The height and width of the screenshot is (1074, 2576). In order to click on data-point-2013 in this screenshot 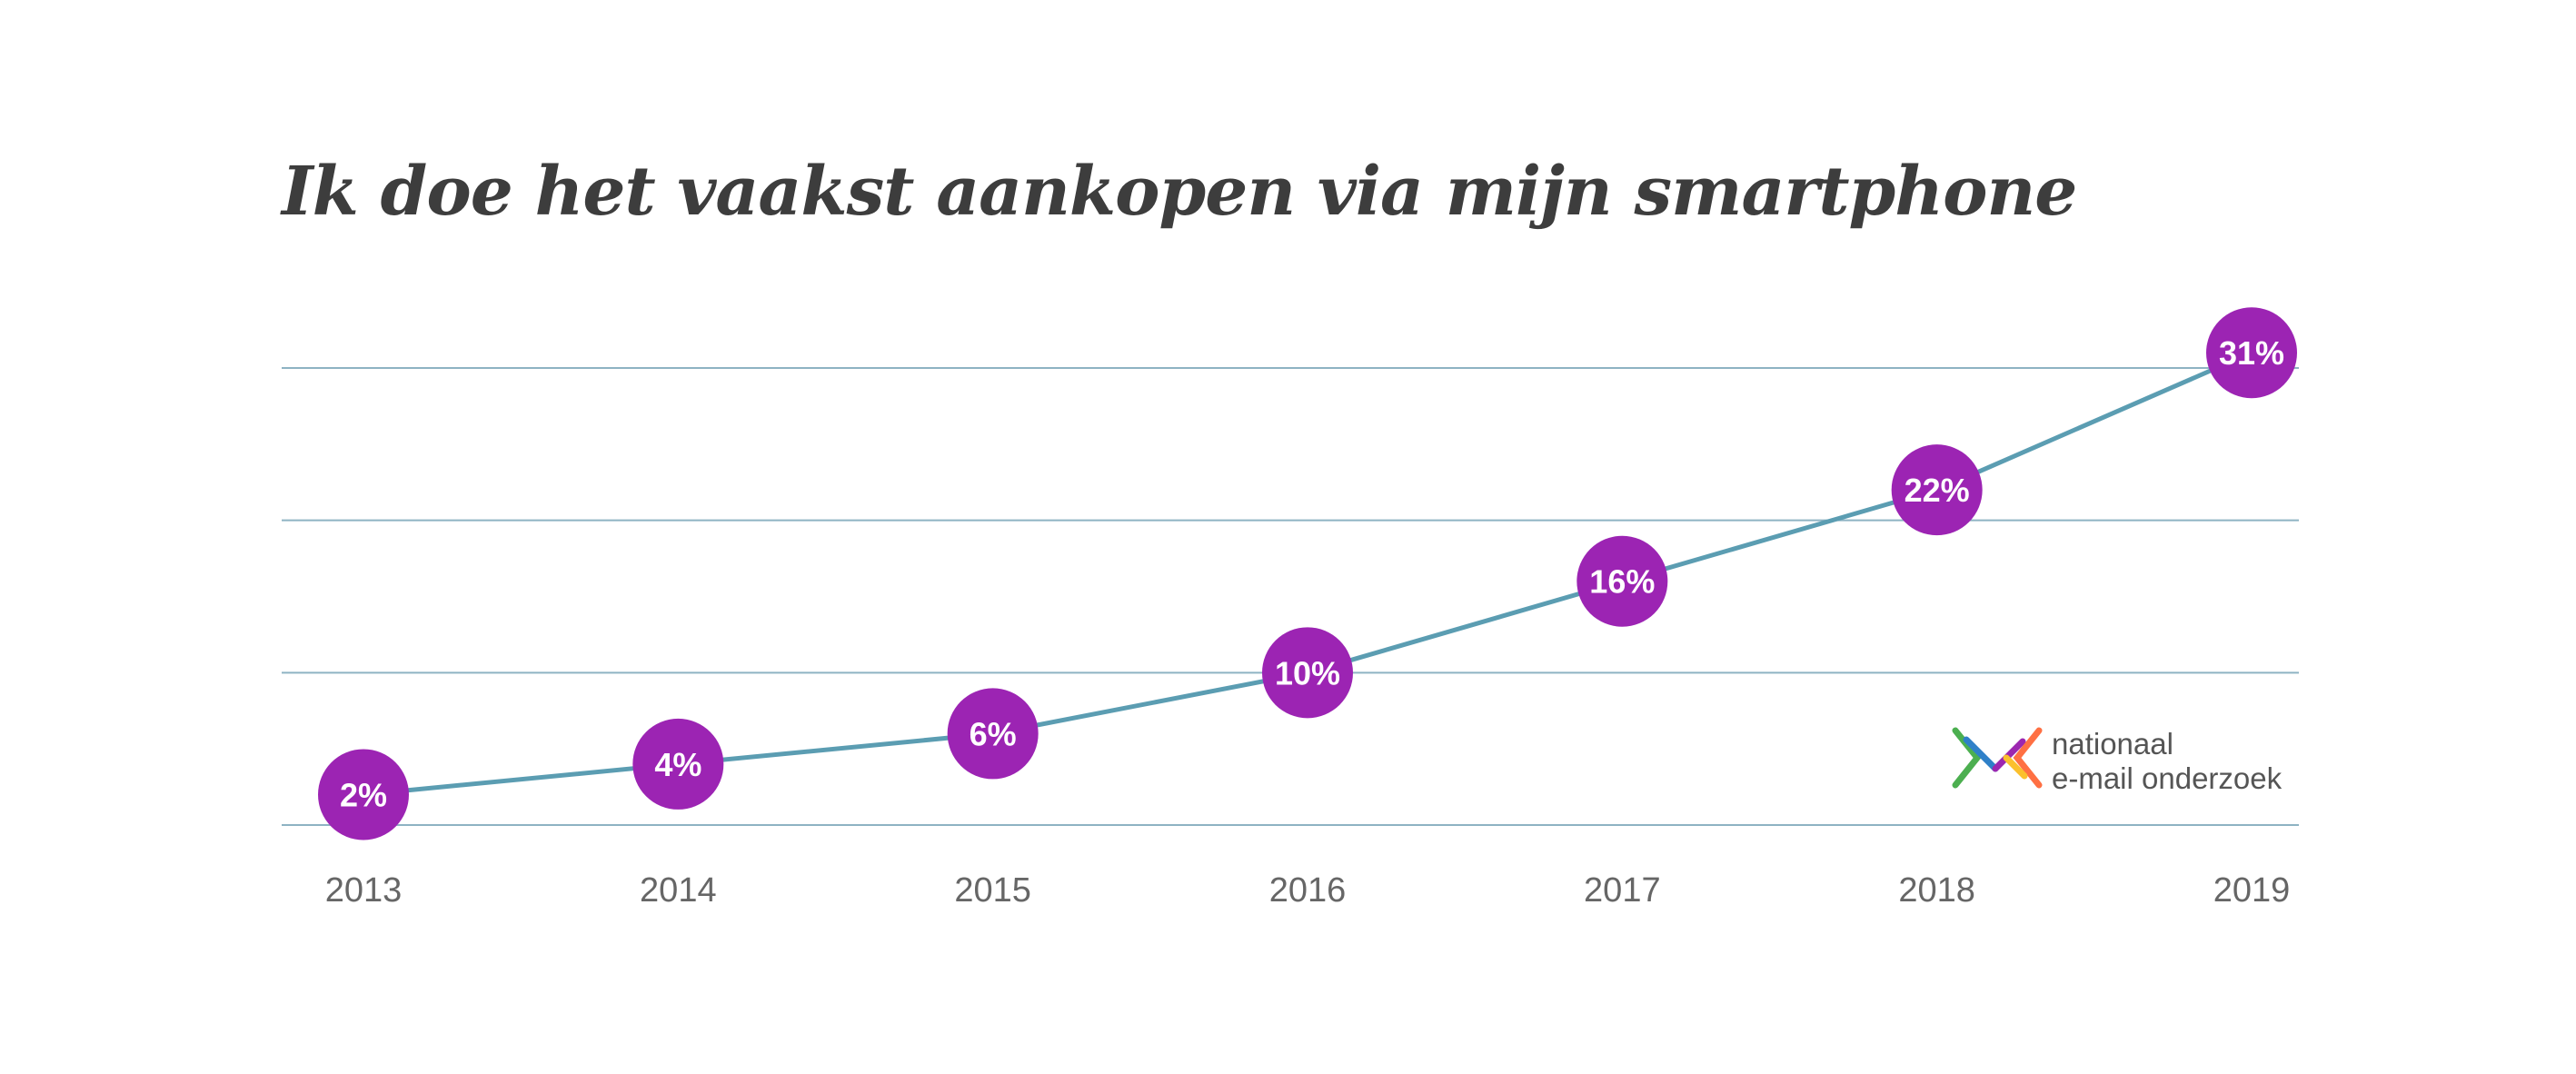, I will do `click(364, 794)`.